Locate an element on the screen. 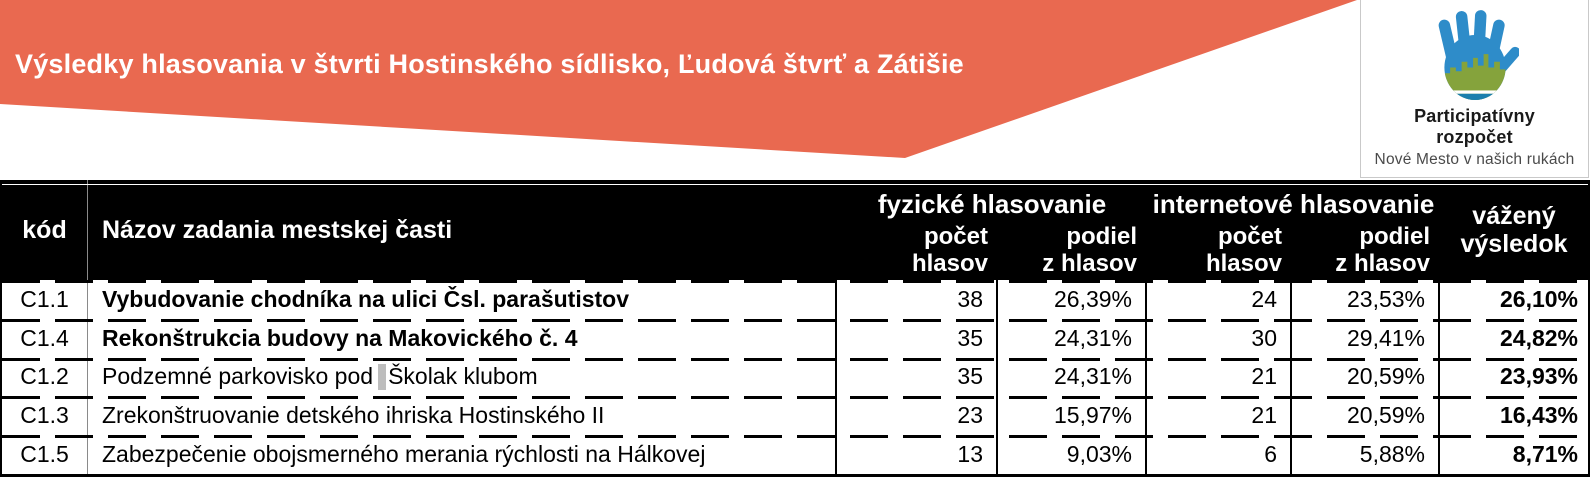 This screenshot has height=477, width=1594. cell-weighted-result: 24,82% is located at coordinates (1538, 337).